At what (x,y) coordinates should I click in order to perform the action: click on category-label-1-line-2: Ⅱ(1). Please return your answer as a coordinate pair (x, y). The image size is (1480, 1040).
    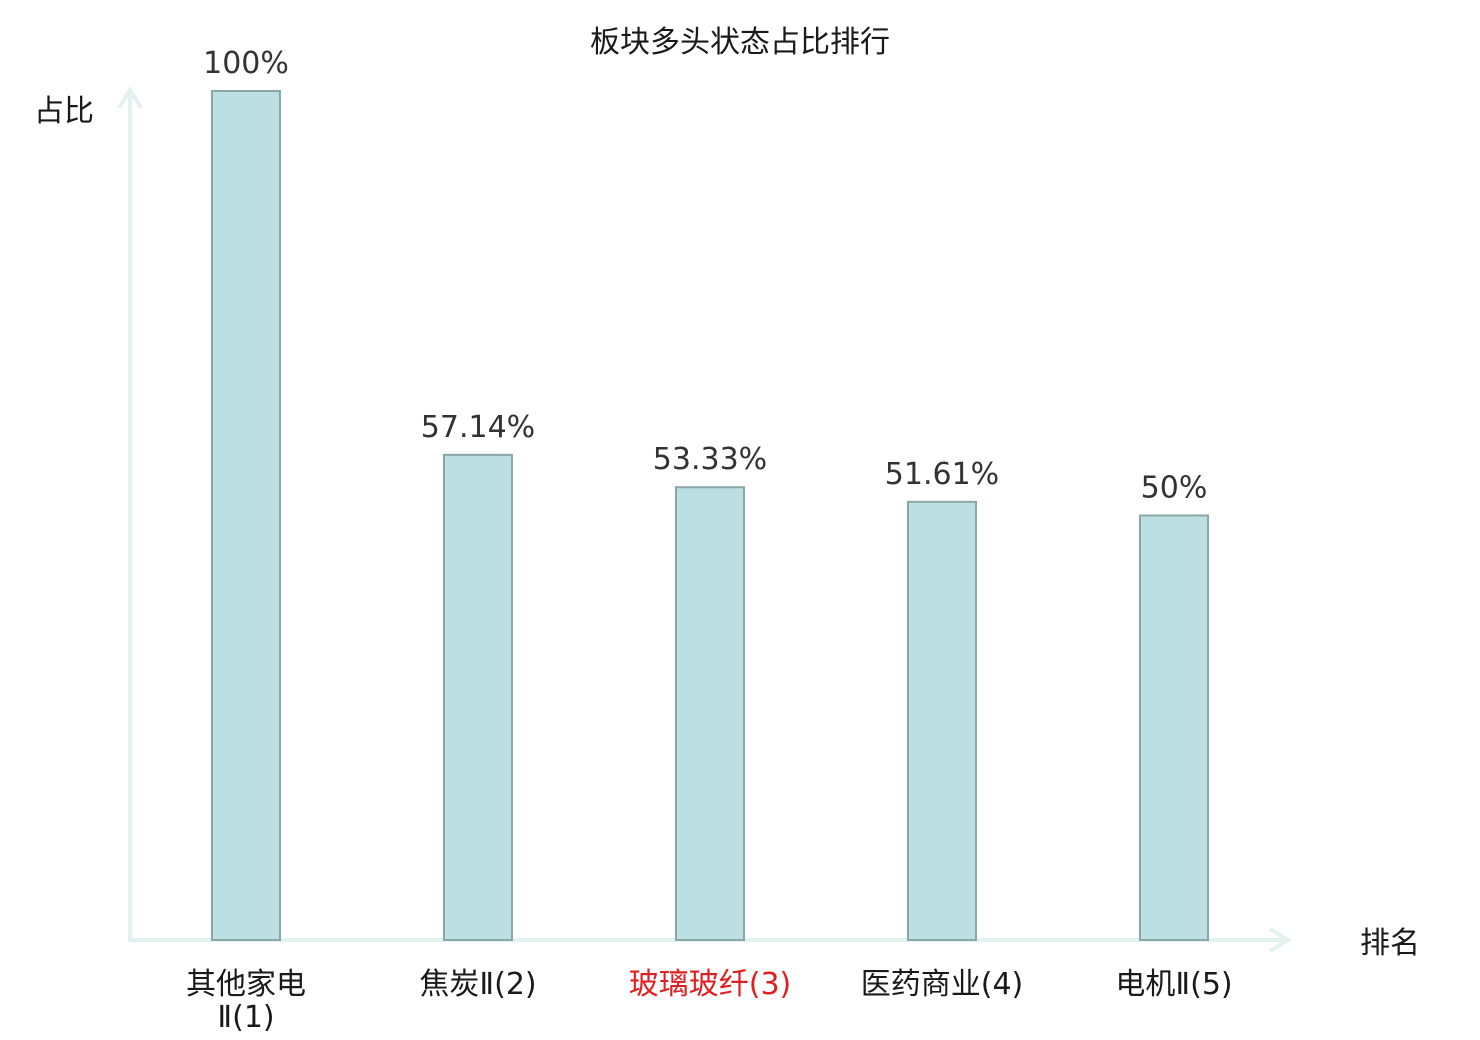
    Looking at the image, I should click on (245, 1017).